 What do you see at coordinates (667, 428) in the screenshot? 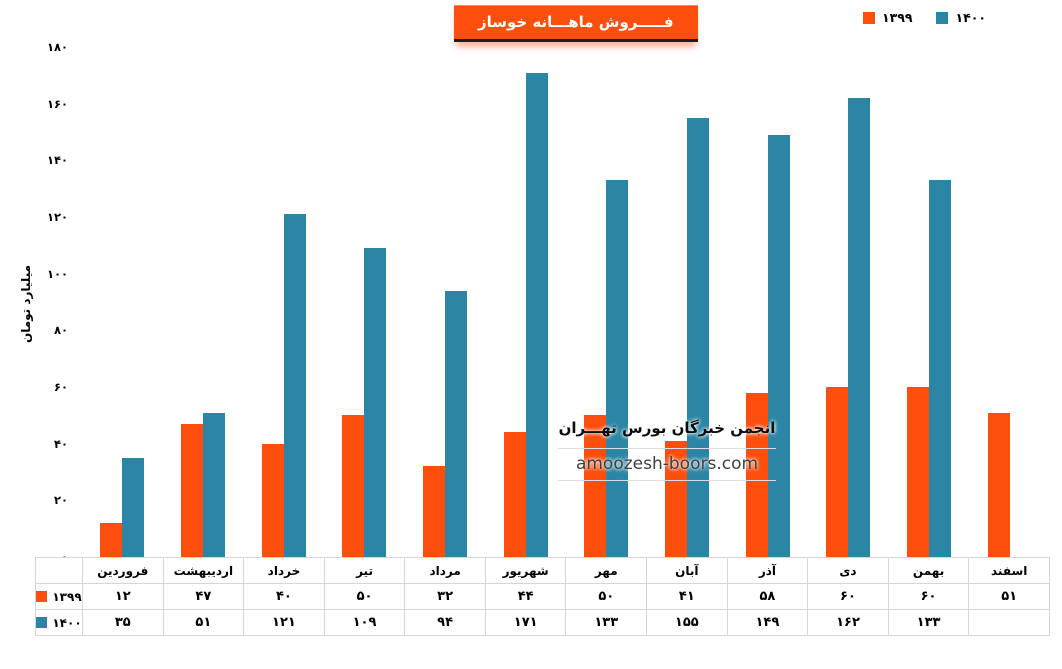
I see `watermark-persian-text: انجمن خبرگان بورس تهـــران` at bounding box center [667, 428].